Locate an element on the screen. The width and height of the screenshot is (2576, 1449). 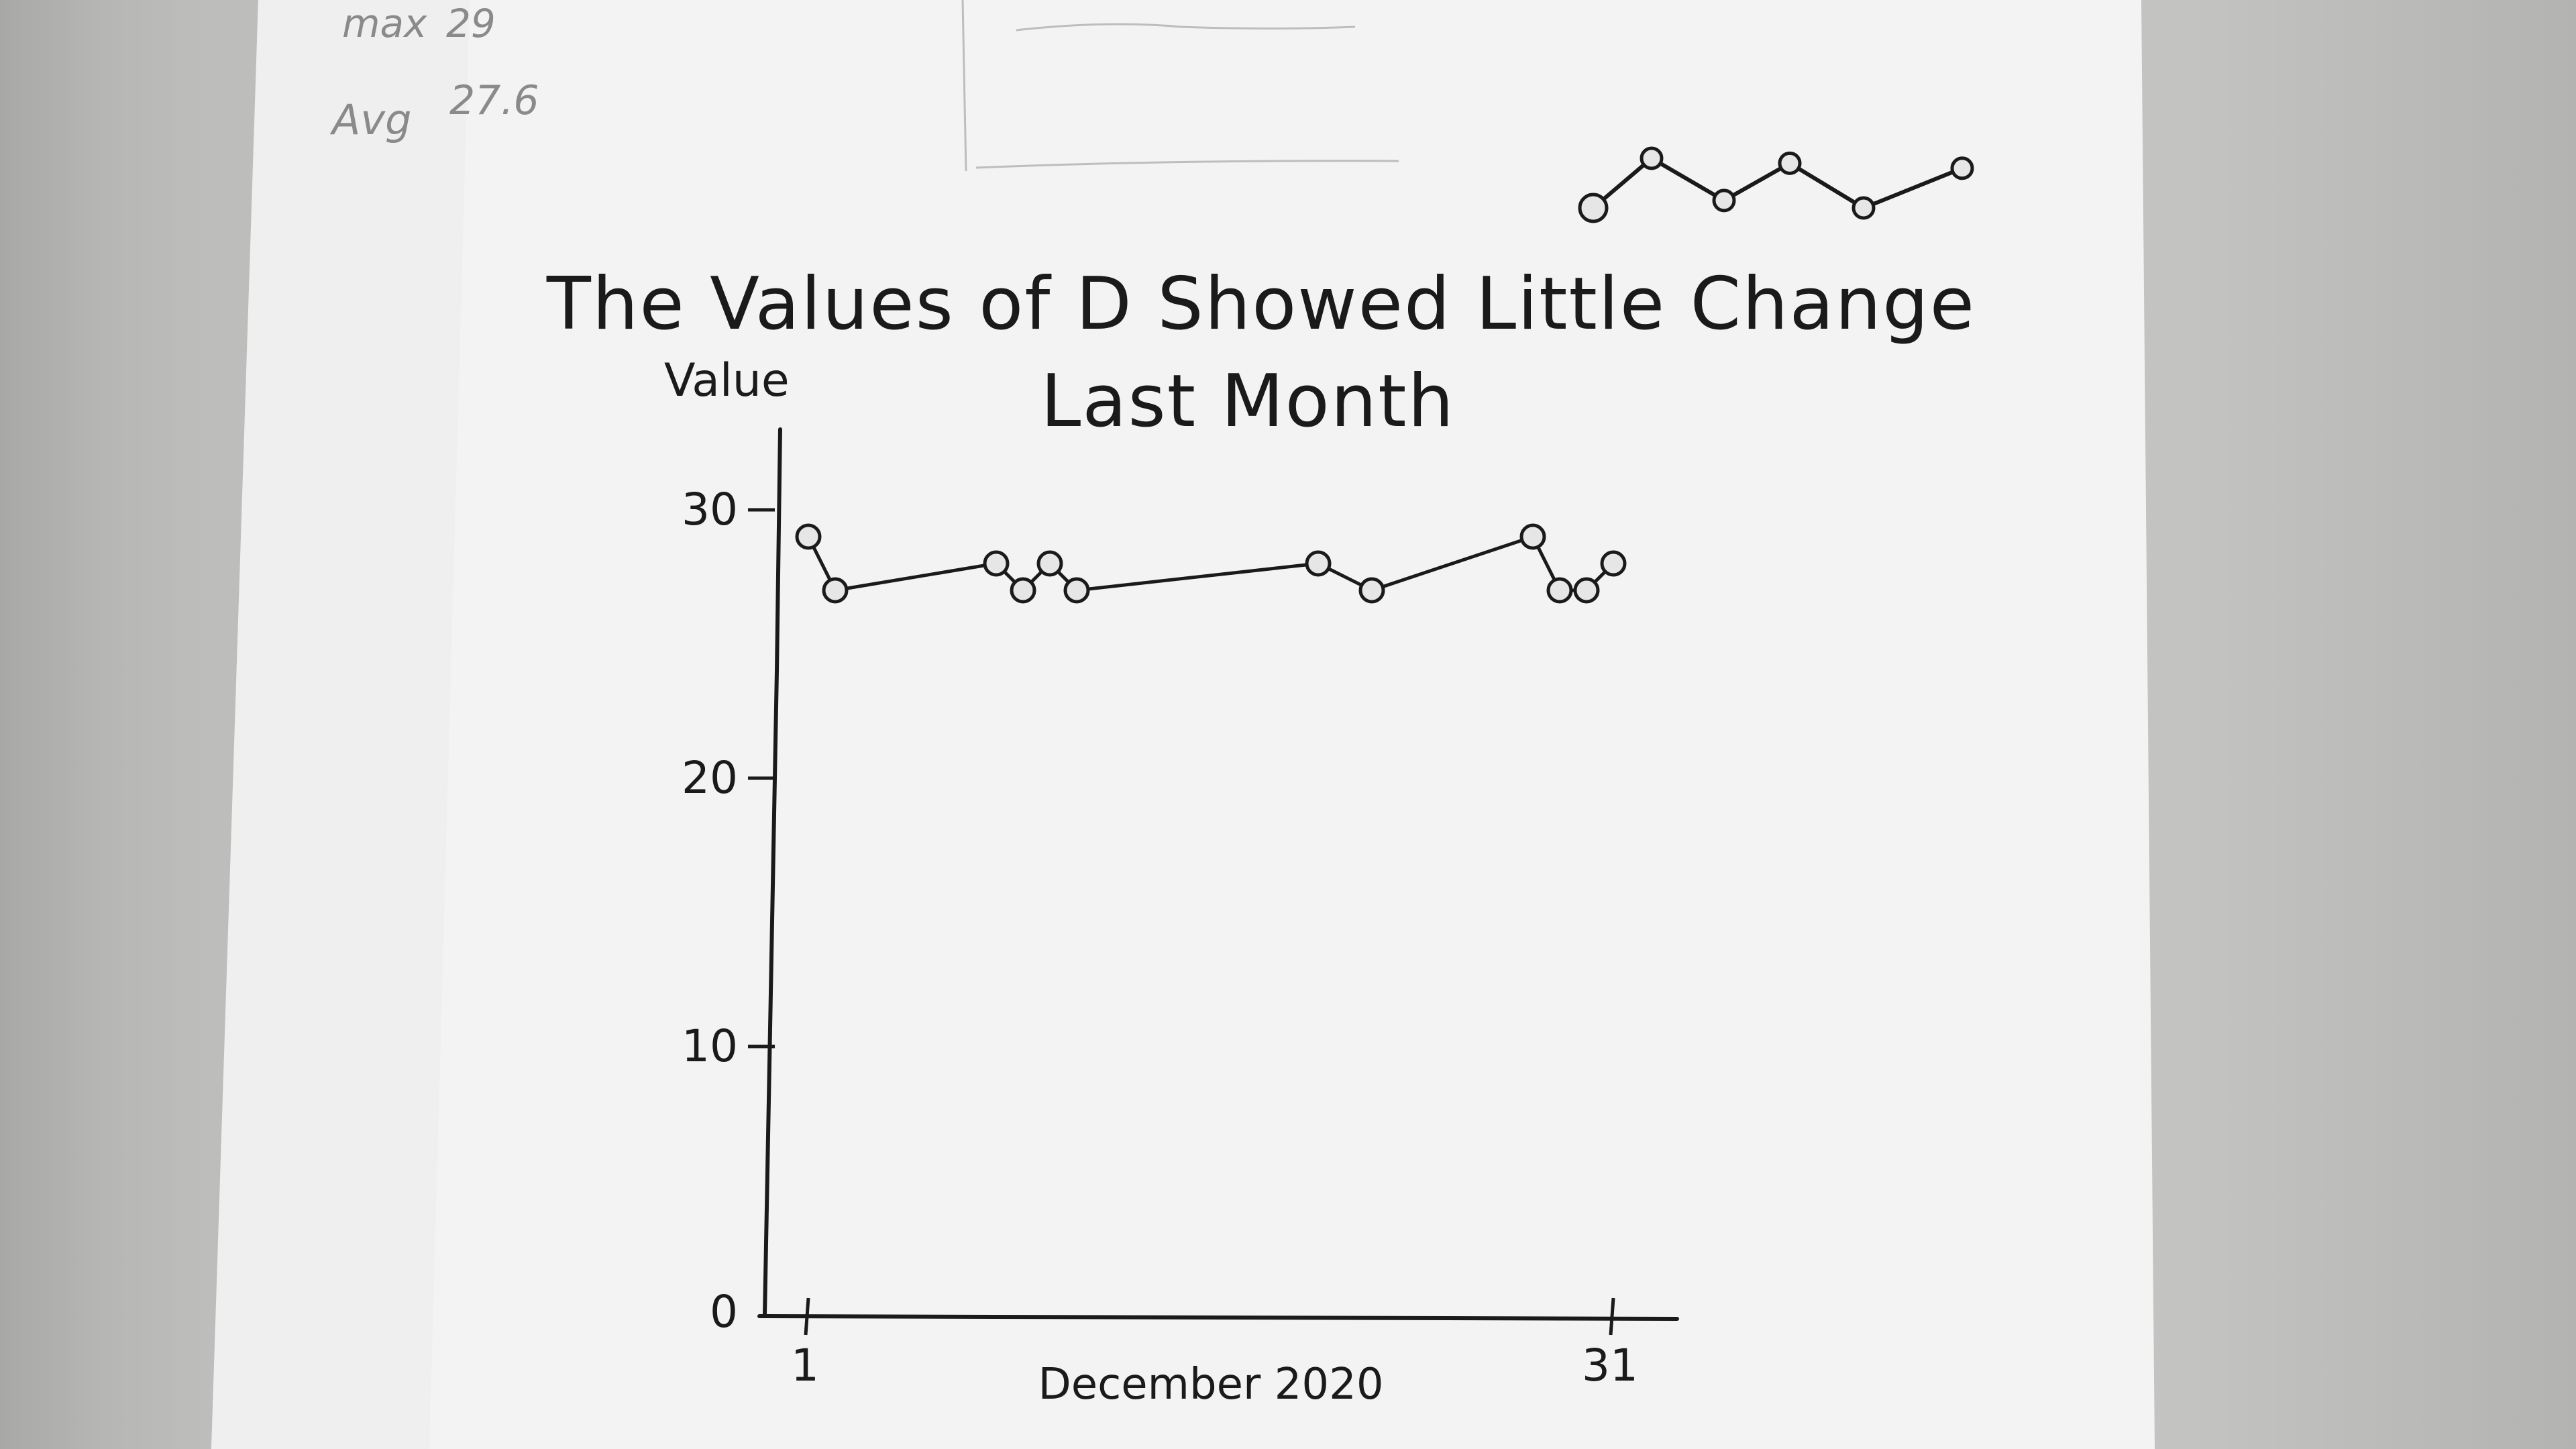
x-axis-line is located at coordinates (1218, 1317).